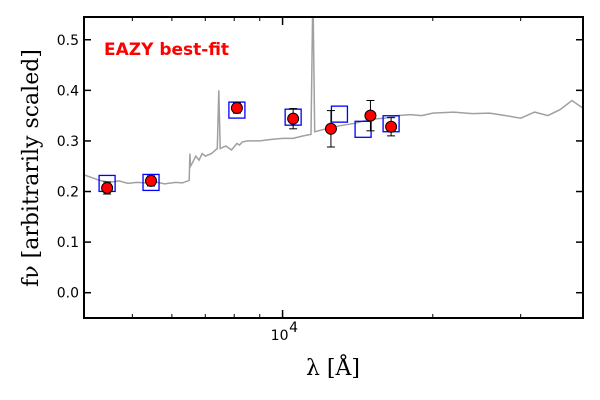 The height and width of the screenshot is (400, 600). Describe the element at coordinates (333, 367) in the screenshot. I see `x-axis-label: λ [Å]` at that location.